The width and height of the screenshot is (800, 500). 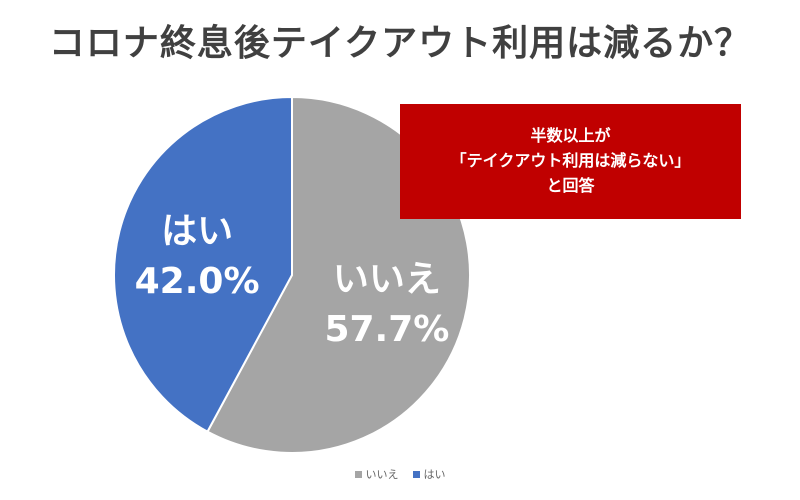 I want to click on slice-label: はい, so click(x=197, y=231).